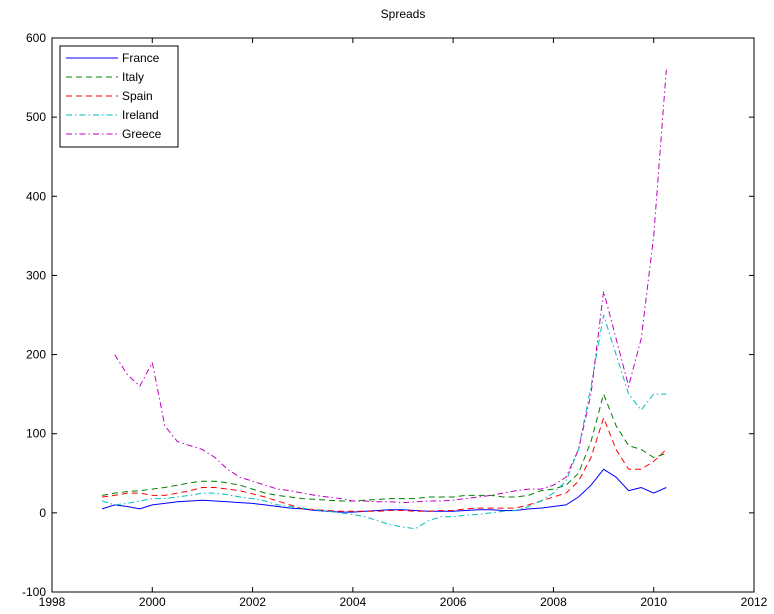 The height and width of the screenshot is (614, 774). What do you see at coordinates (252, 602) in the screenshot?
I see `x-tick-label: 2002` at bounding box center [252, 602].